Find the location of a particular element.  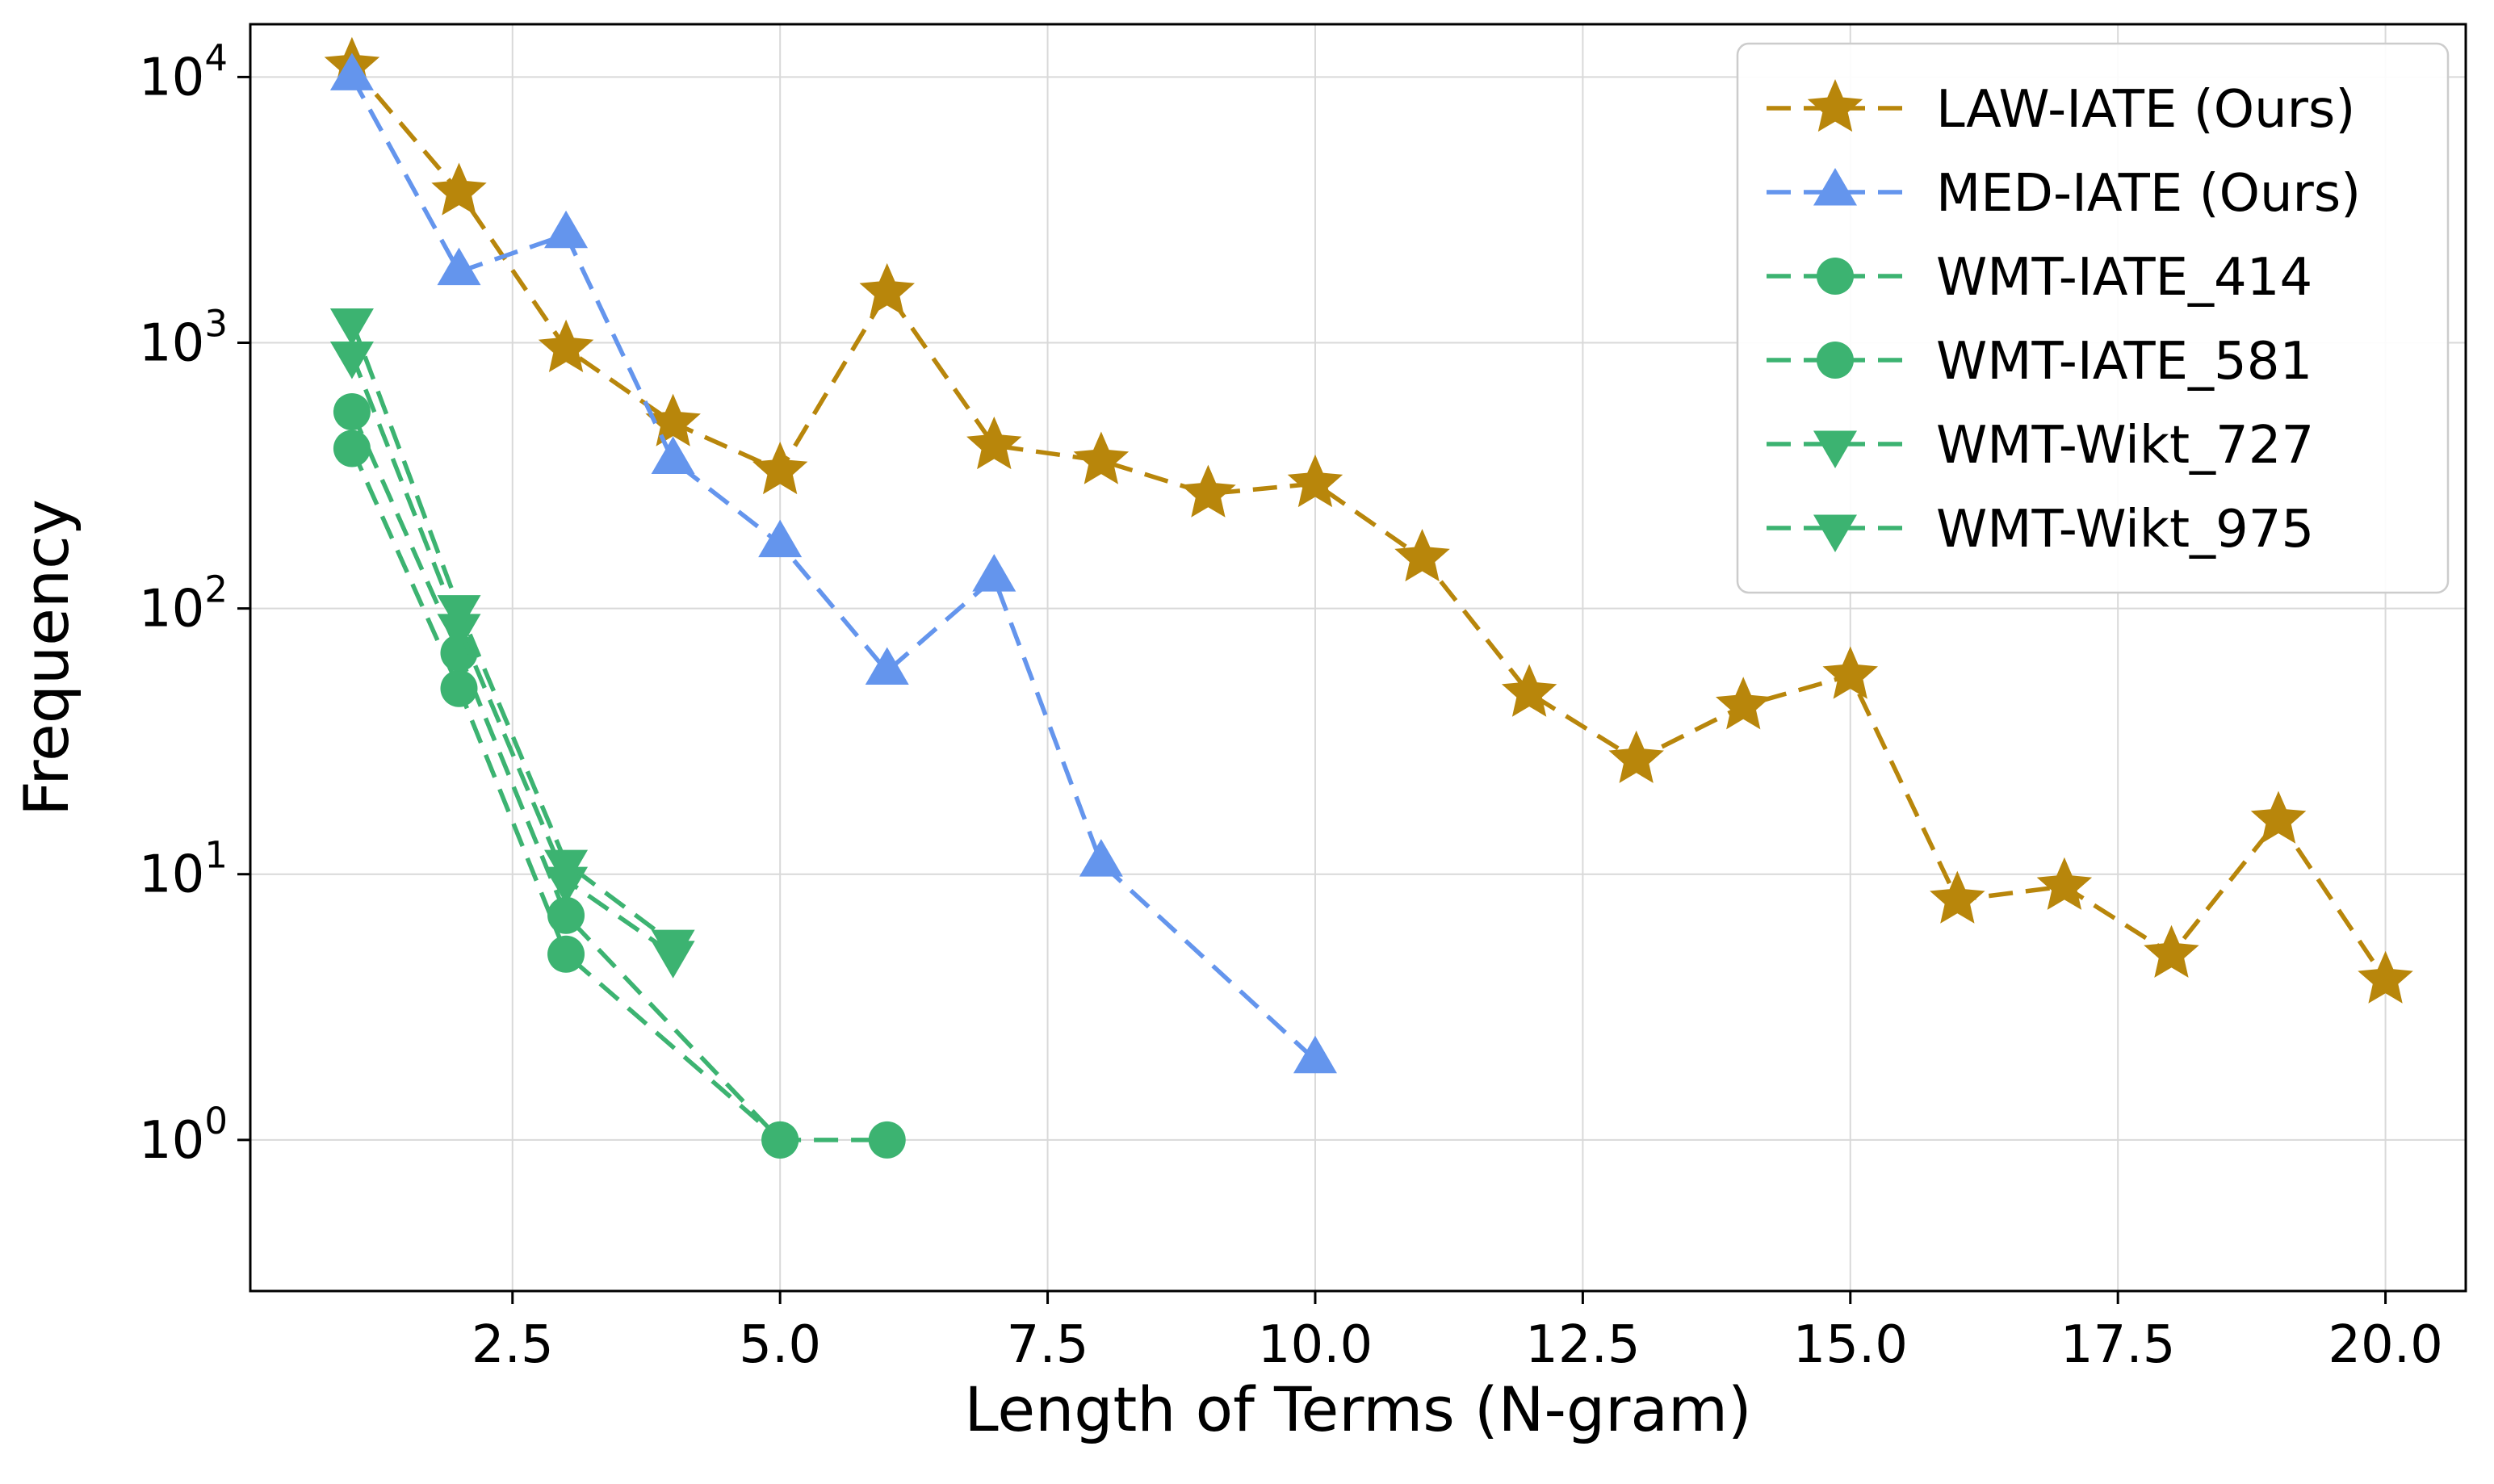

y-tick-label: 10⁰ is located at coordinates (183, 1135).